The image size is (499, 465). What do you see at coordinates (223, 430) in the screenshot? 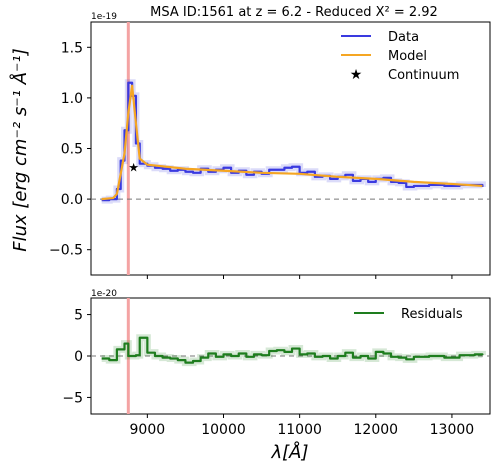
I see `x-tick-label: 10000` at bounding box center [223, 430].